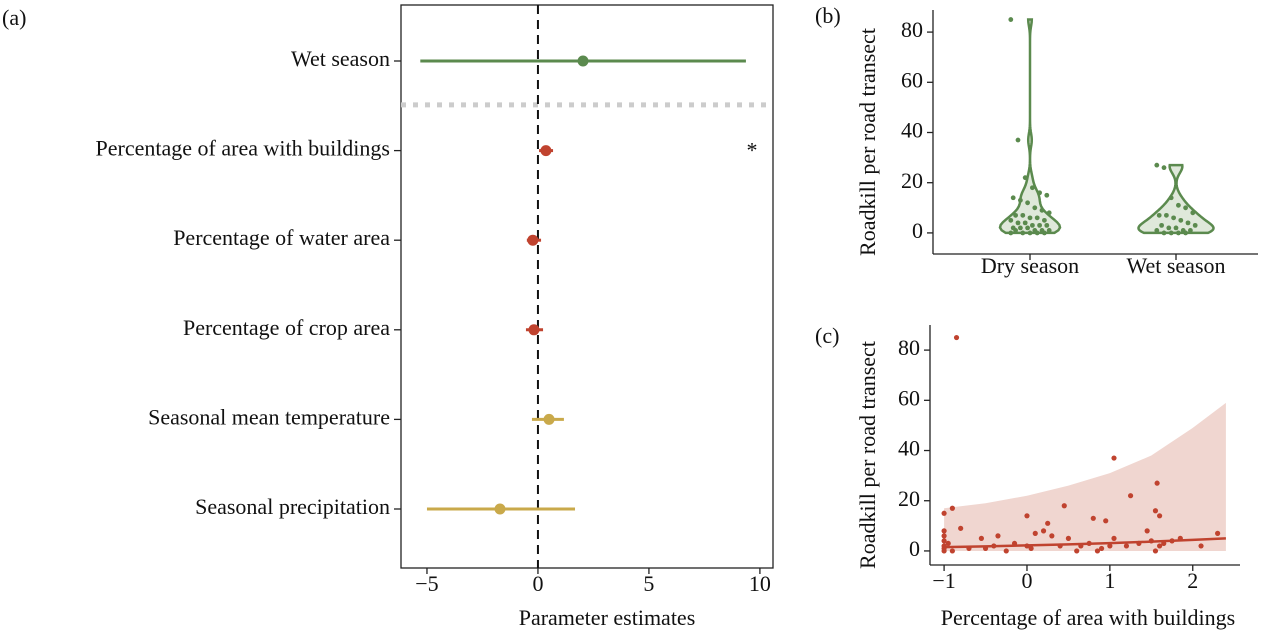  Describe the element at coordinates (1175, 265) in the screenshot. I see `x-tick-label: Wet season` at that location.